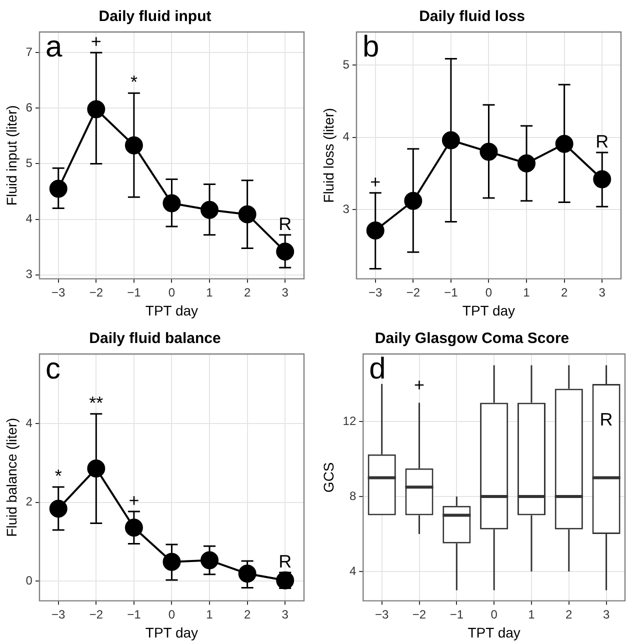 This screenshot has height=643, width=633. I want to click on y-tick-label: 2, so click(29, 501).